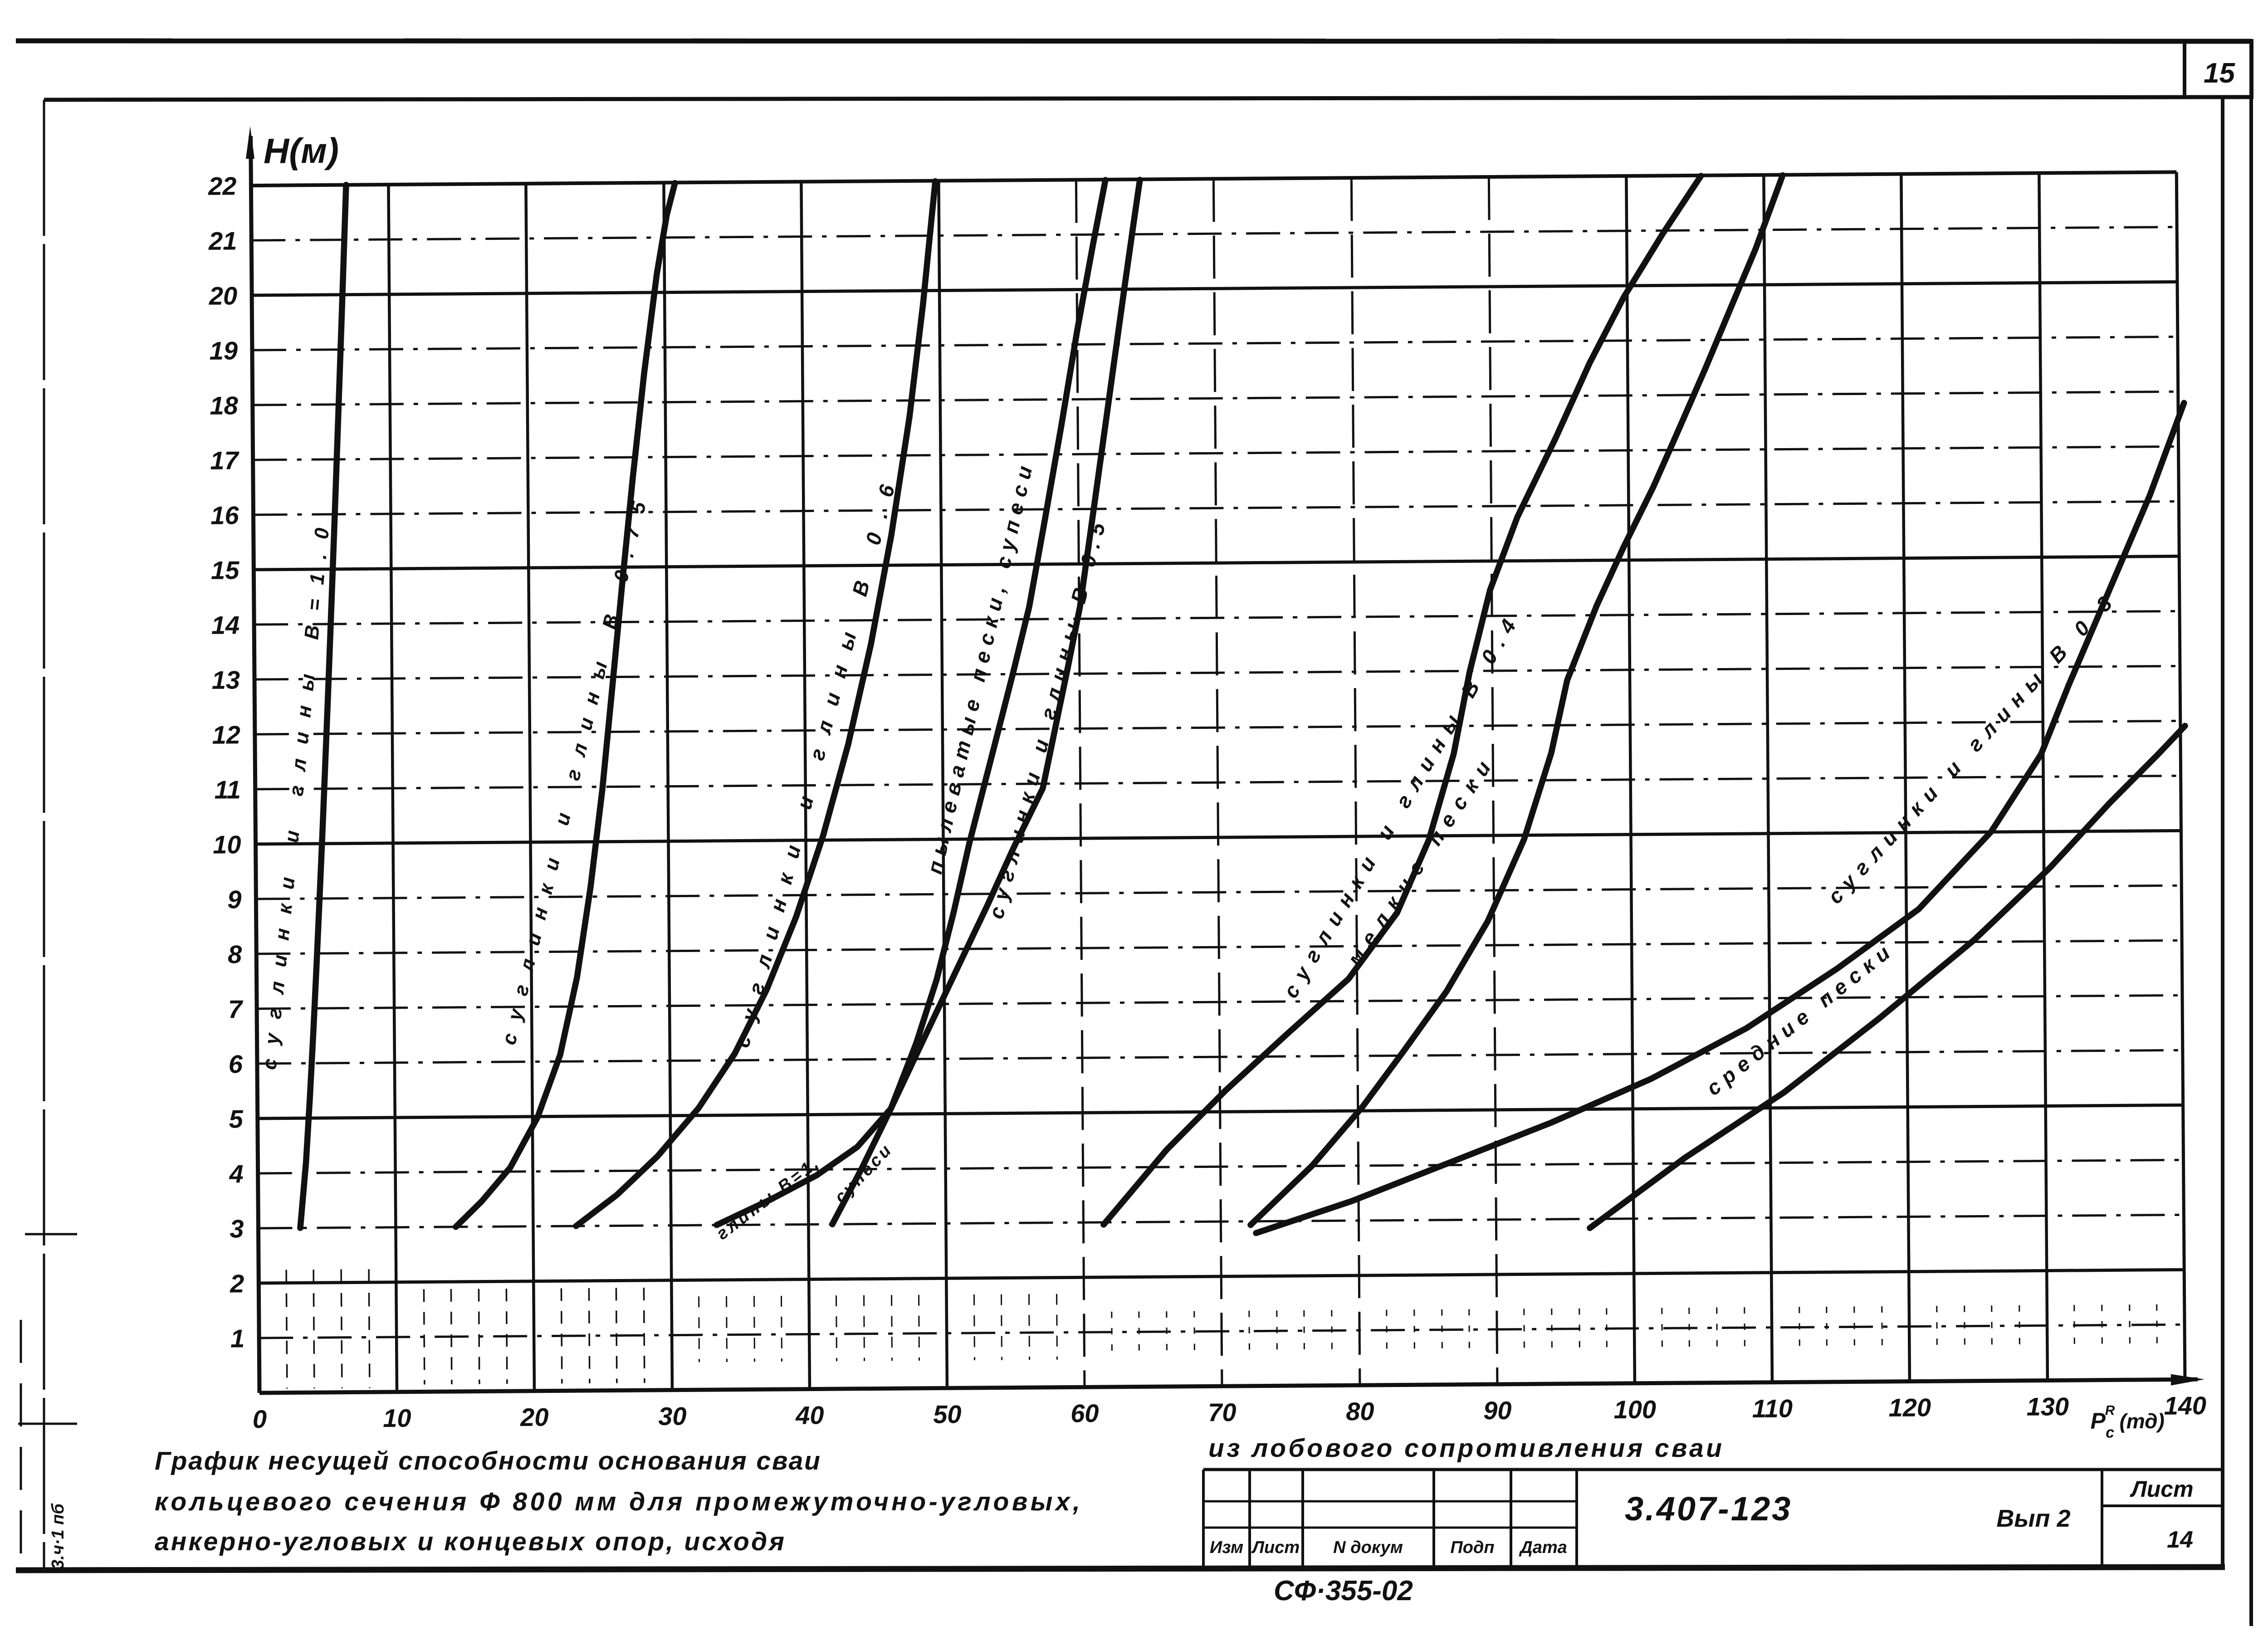 This screenshot has width=2268, height=1636. Describe the element at coordinates (225, 515) in the screenshot. I see `svg-text: 16` at that location.